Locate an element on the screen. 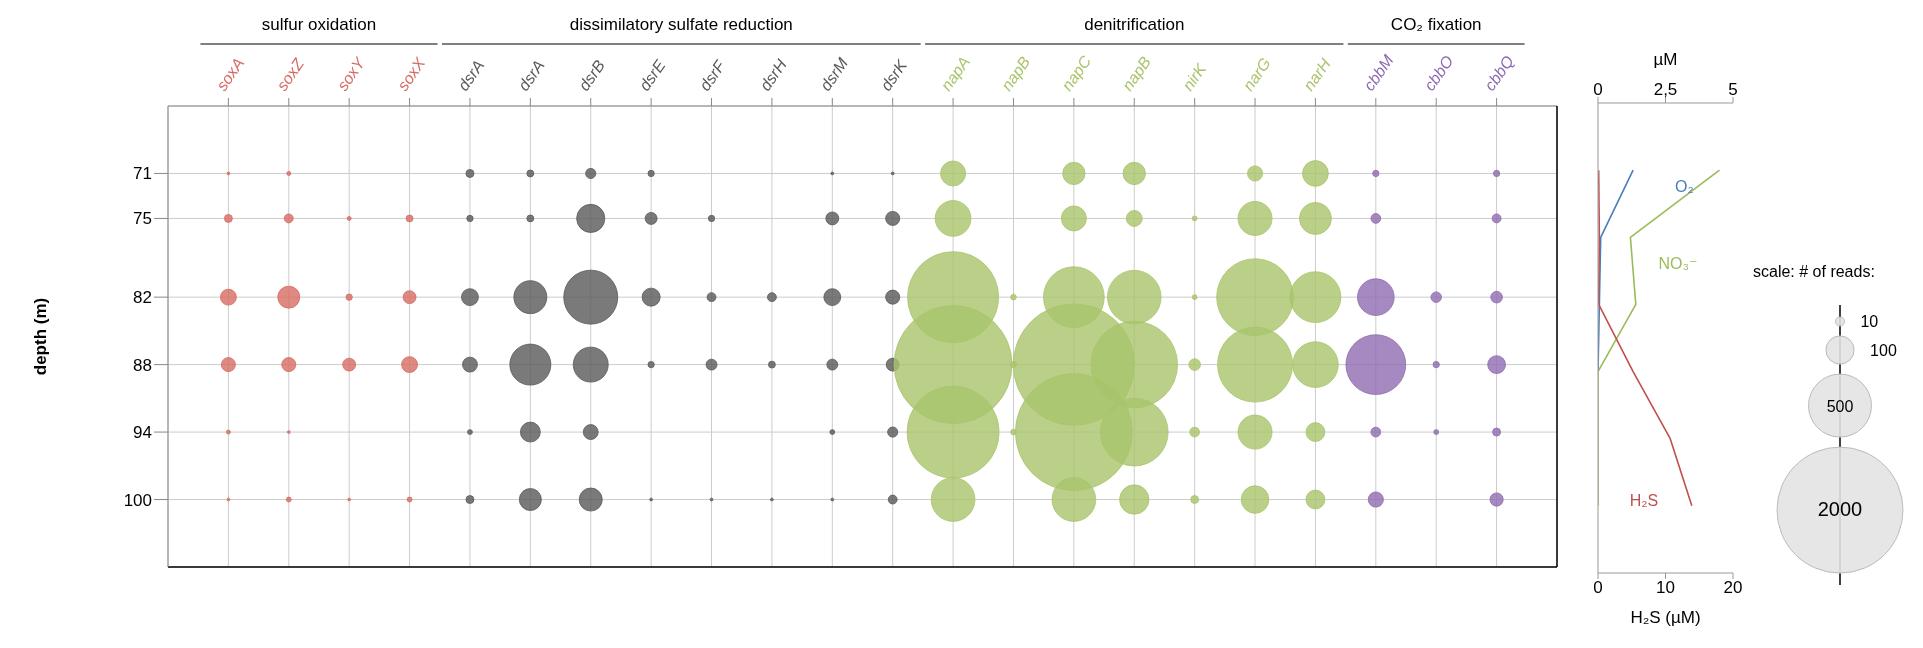 The width and height of the screenshot is (1923, 648). legend-label: 100 is located at coordinates (1883, 350).